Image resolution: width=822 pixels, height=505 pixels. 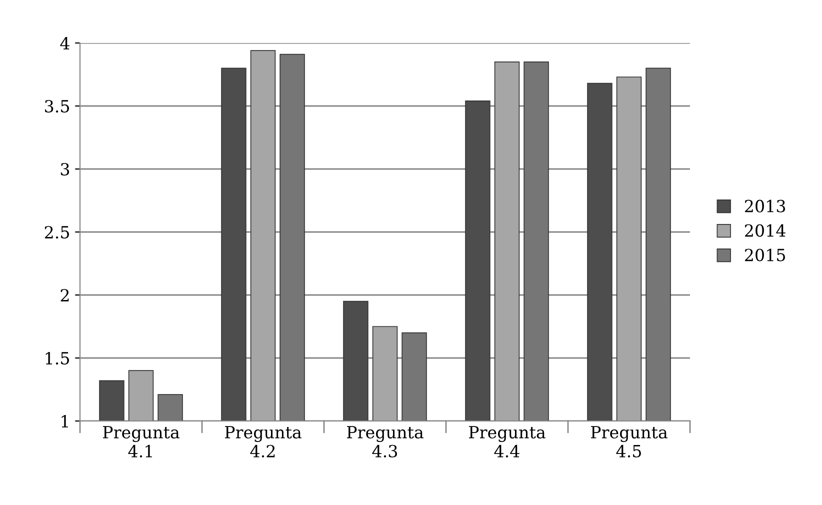 What do you see at coordinates (385, 442) in the screenshot?
I see `x-tick-label: Pregunta 4.3` at bounding box center [385, 442].